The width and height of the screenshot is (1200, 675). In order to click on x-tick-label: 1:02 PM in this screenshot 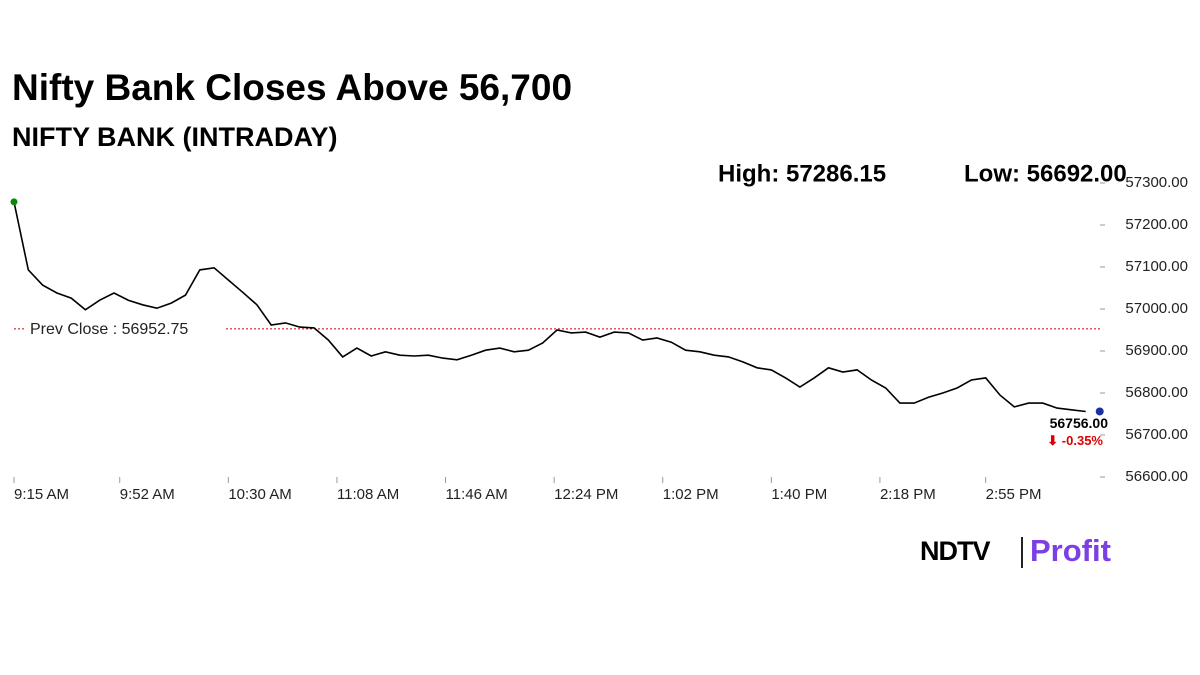, I will do `click(691, 494)`.